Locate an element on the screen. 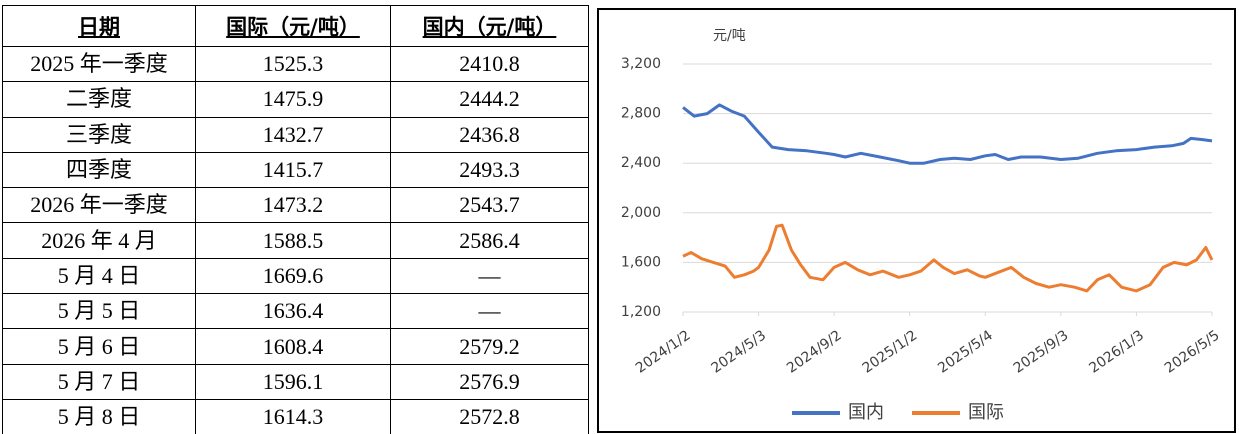 This screenshot has width=1239, height=434. table-row: 2025 年一季度 1525.3 2410.8 is located at coordinates (295, 64).